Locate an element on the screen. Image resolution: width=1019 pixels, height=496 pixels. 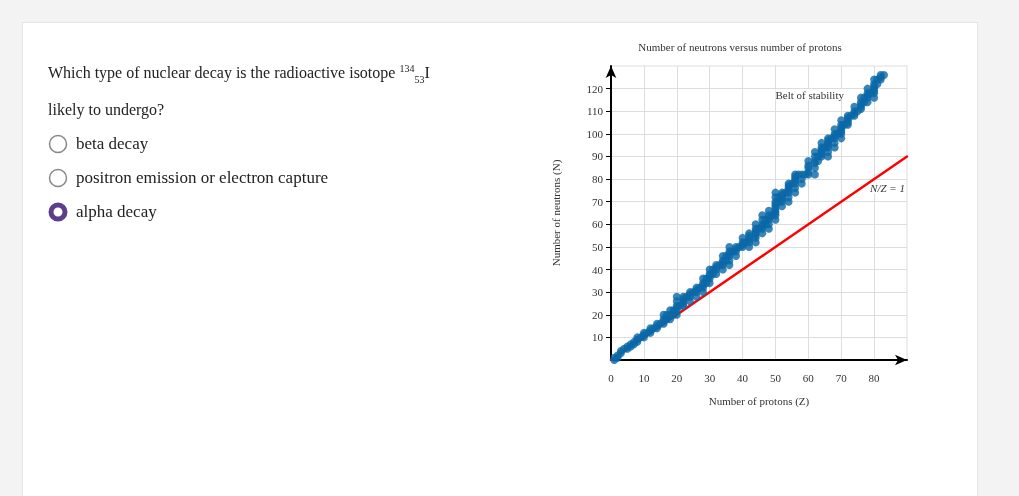
series-label: N/Z = 1 is located at coordinates (887, 187).